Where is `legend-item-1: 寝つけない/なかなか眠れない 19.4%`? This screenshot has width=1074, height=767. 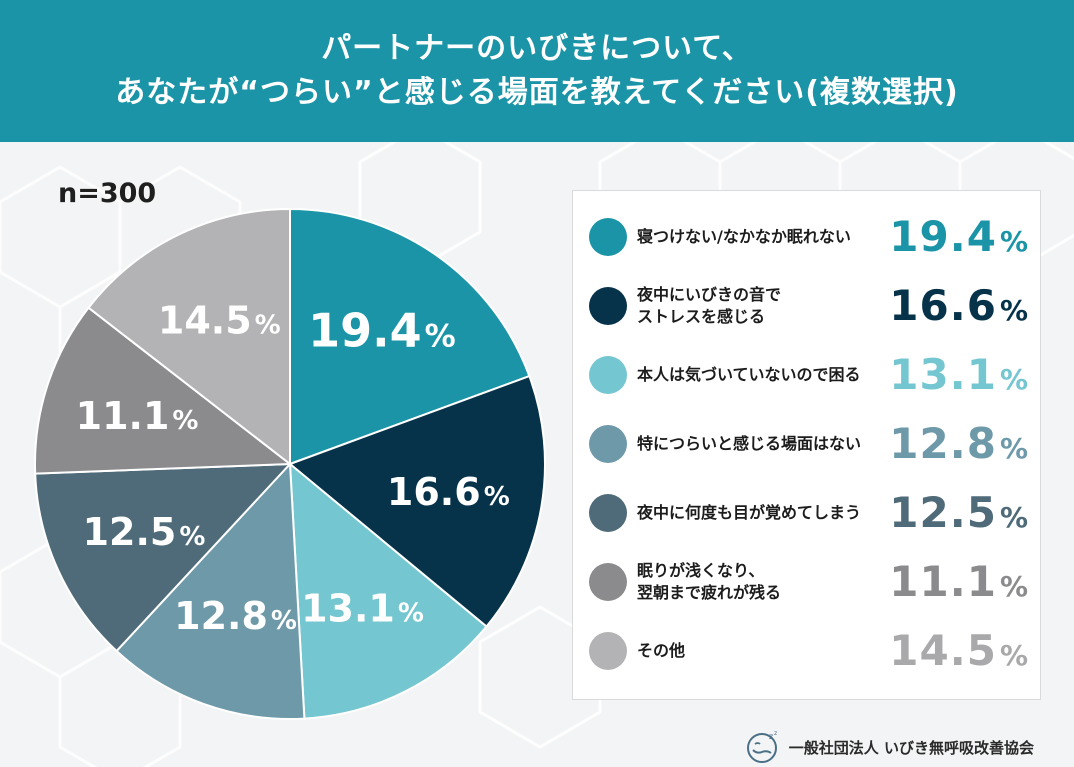 legend-item-1: 寝つけない/なかなか眠れない 19.4% is located at coordinates (807, 237).